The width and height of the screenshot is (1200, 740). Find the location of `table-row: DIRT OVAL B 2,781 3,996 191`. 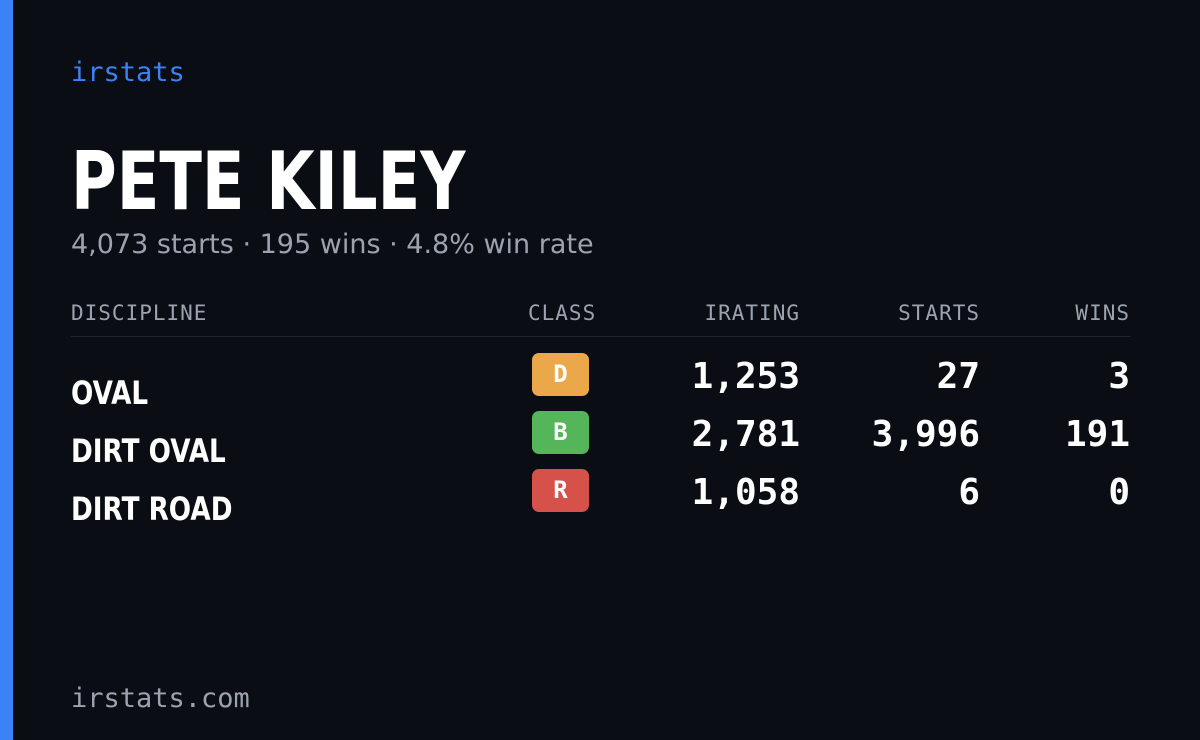

table-row: DIRT OVAL B 2,781 3,996 191 is located at coordinates (601, 440).